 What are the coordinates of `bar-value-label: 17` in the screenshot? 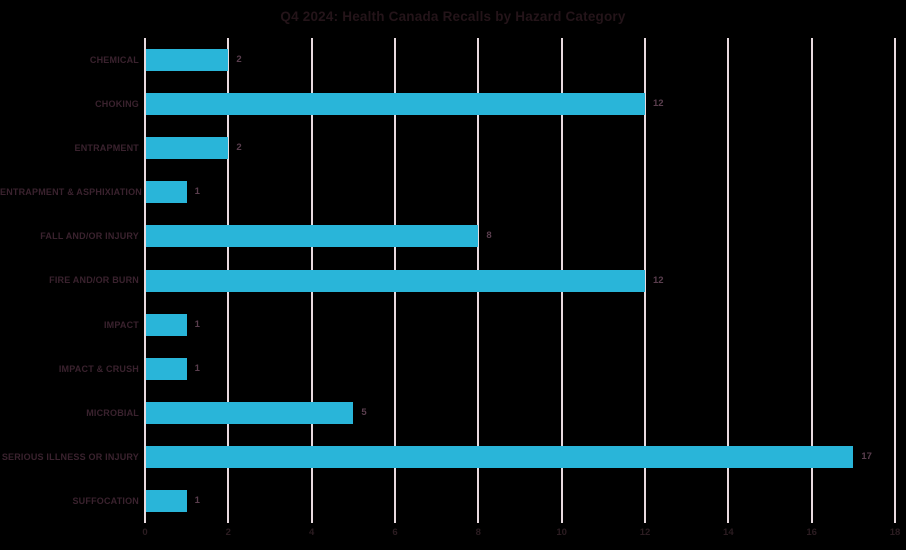 It's located at (866, 456).